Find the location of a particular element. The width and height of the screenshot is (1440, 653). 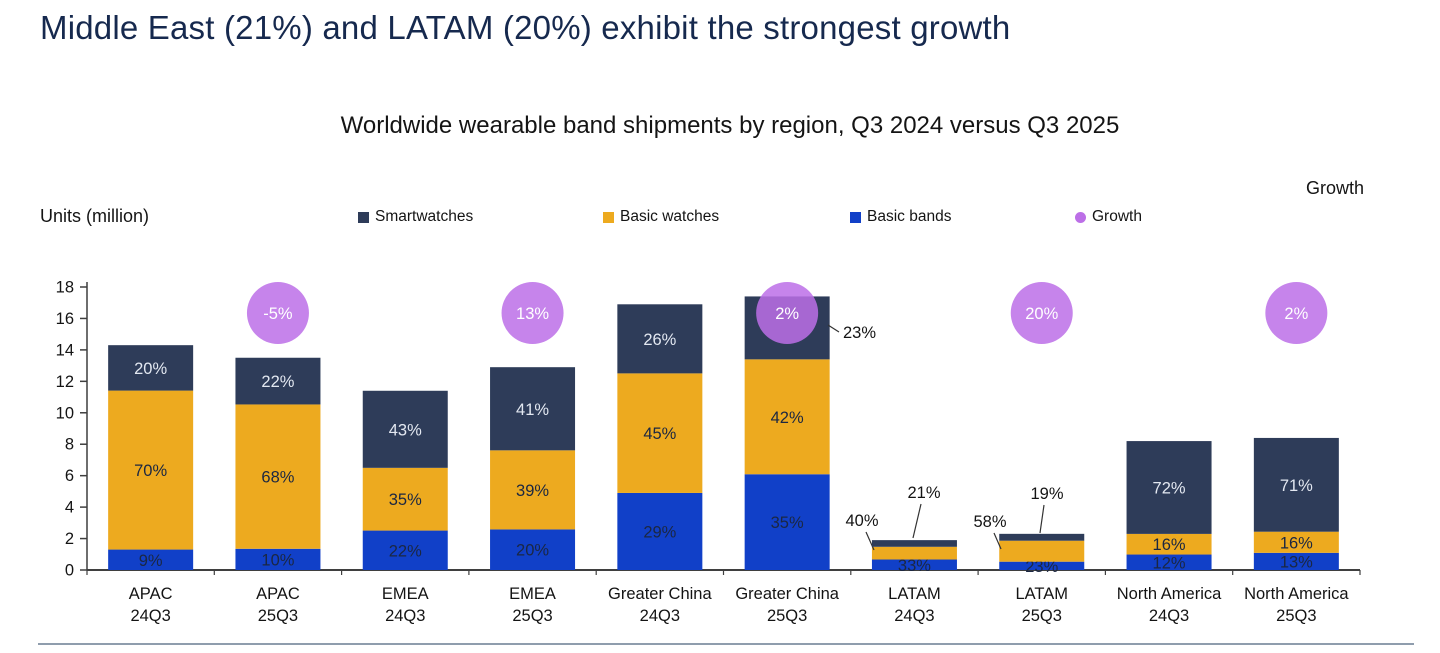

growth-bubble-label: -5% is located at coordinates (278, 314).